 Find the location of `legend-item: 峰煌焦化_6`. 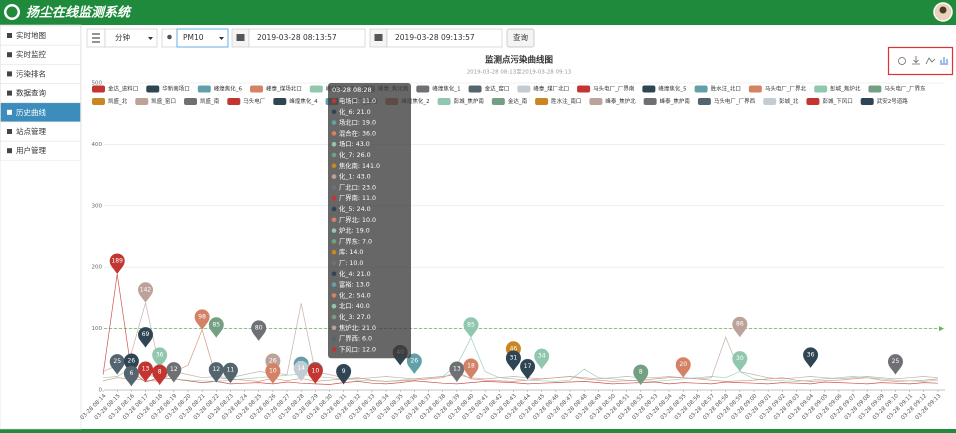

legend-item: 峰煌焦化_6 is located at coordinates (220, 89).